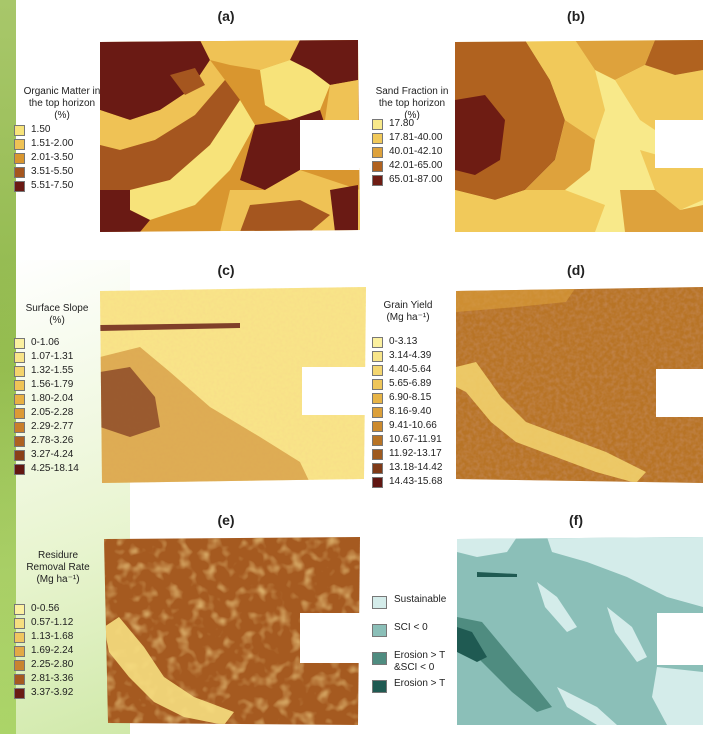 The height and width of the screenshot is (734, 703). I want to click on legend-title-e-line3: (Mg ha⁻¹), so click(58, 579).